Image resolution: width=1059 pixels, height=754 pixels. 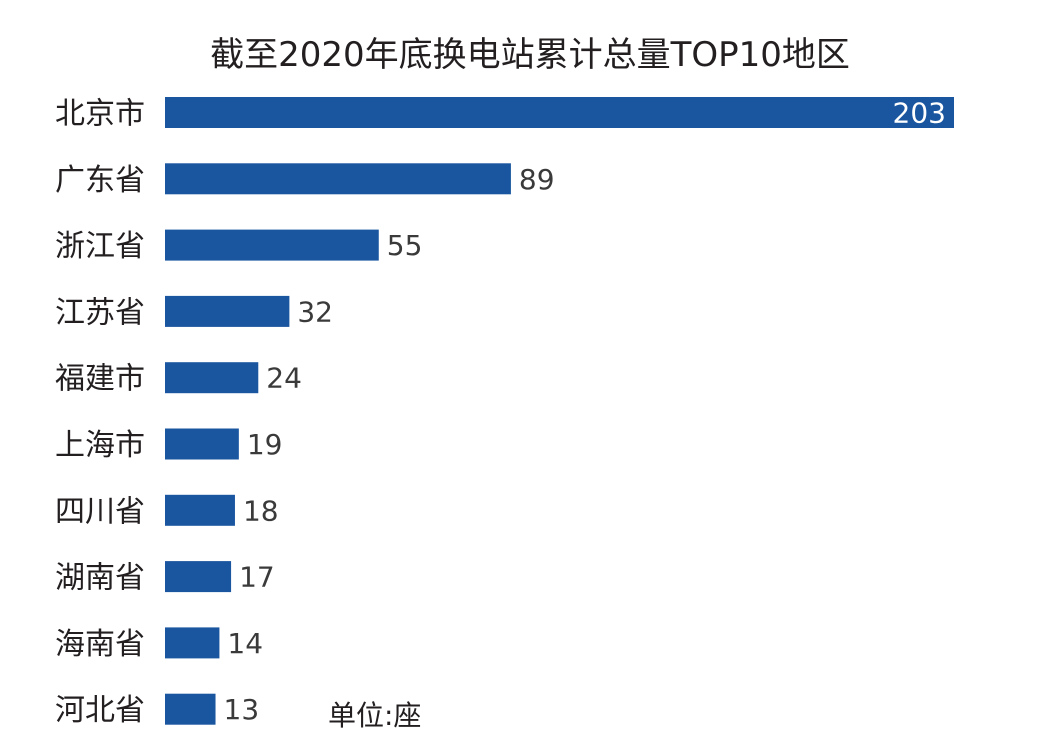 I want to click on value-label: 13, so click(x=242, y=709).